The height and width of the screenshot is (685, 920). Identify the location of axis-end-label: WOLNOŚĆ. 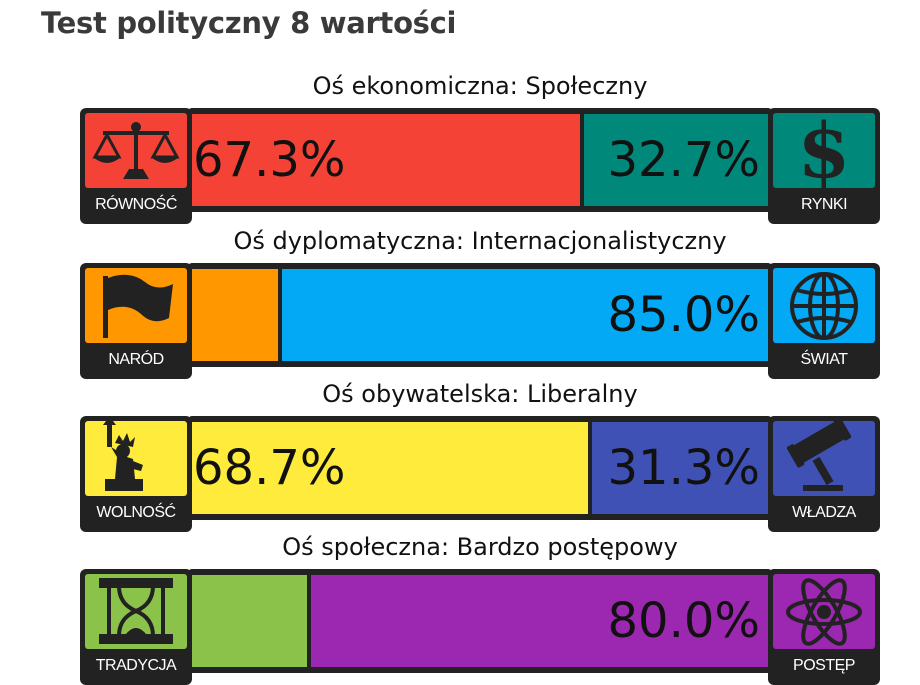
(136, 512).